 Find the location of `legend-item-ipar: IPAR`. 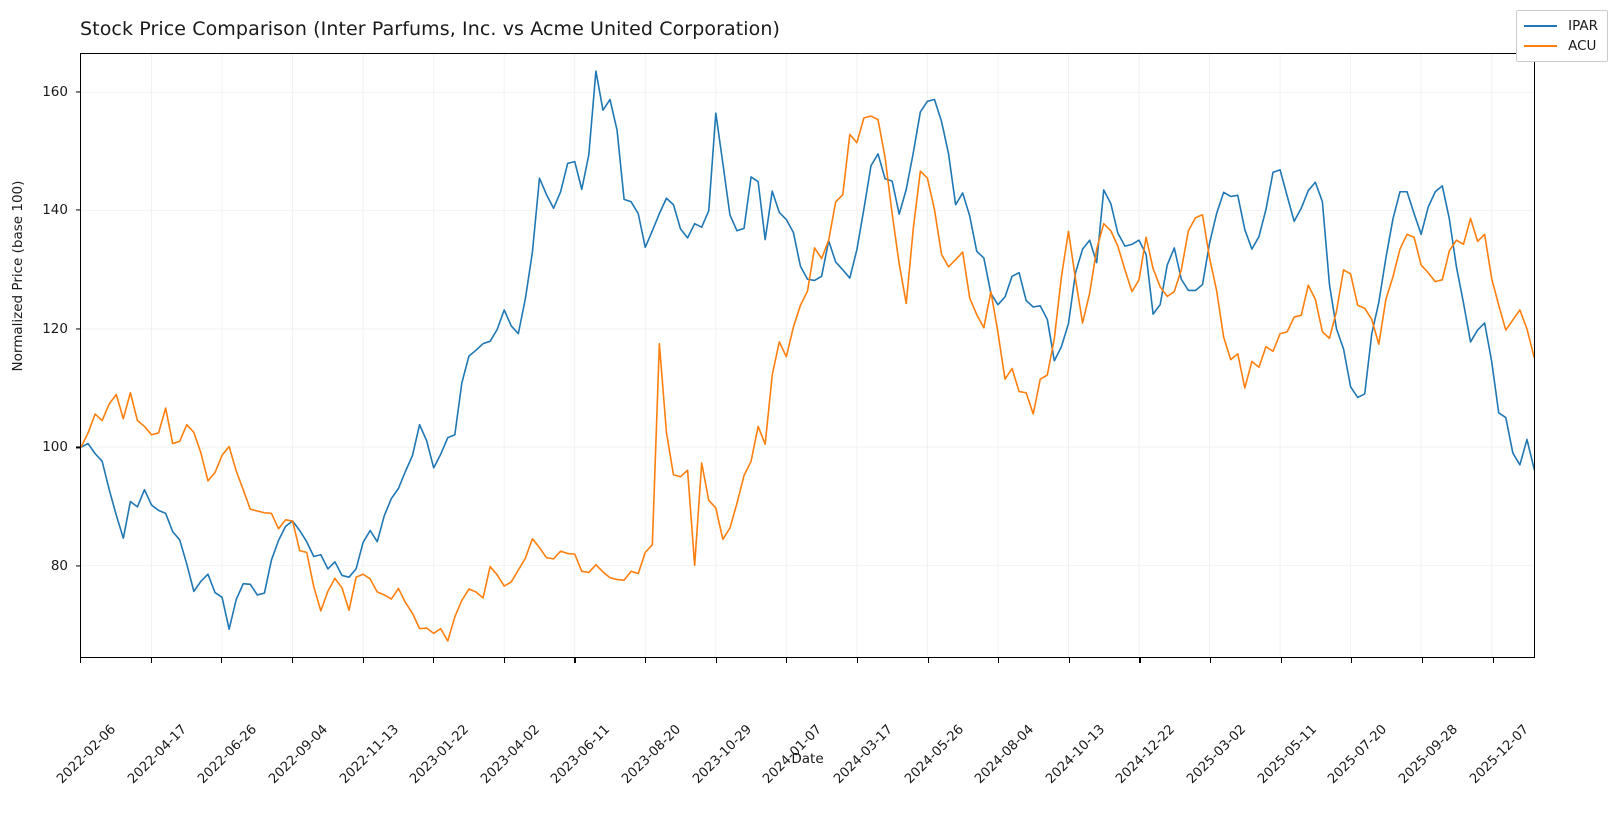

legend-item-ipar: IPAR is located at coordinates (1561, 26).